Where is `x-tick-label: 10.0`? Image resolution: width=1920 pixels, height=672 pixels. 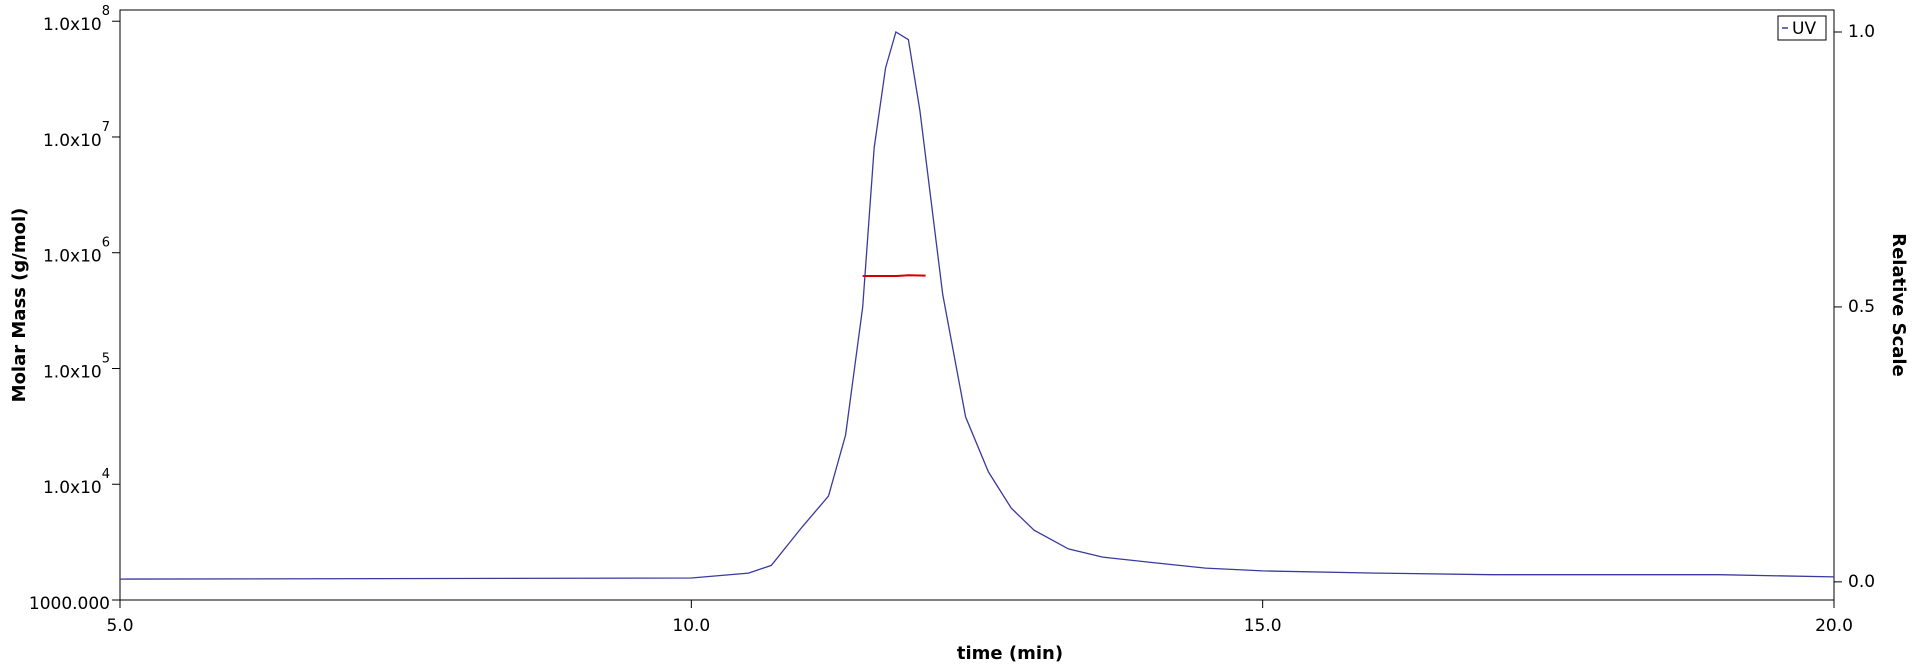
x-tick-label: 10.0 is located at coordinates (691, 626).